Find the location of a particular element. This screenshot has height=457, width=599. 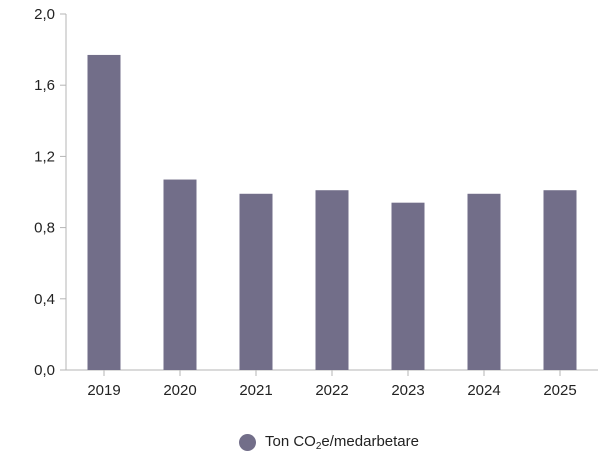

legend-label: Ton CO2e/medarbetare is located at coordinates (342, 442).